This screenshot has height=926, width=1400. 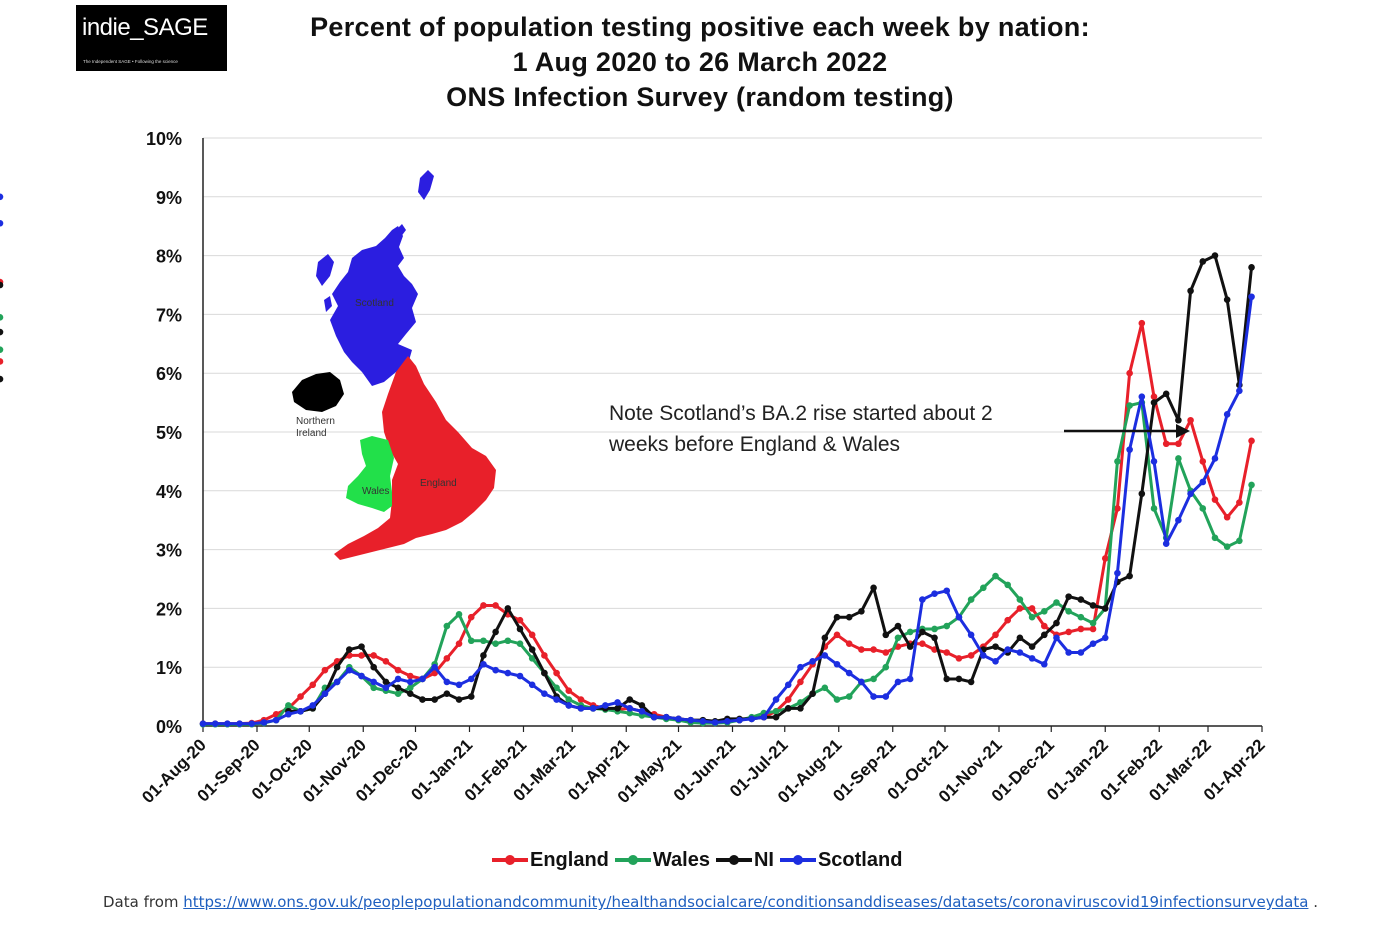 What do you see at coordinates (169, 315) in the screenshot?
I see `y-tick-label: 7%` at bounding box center [169, 315].